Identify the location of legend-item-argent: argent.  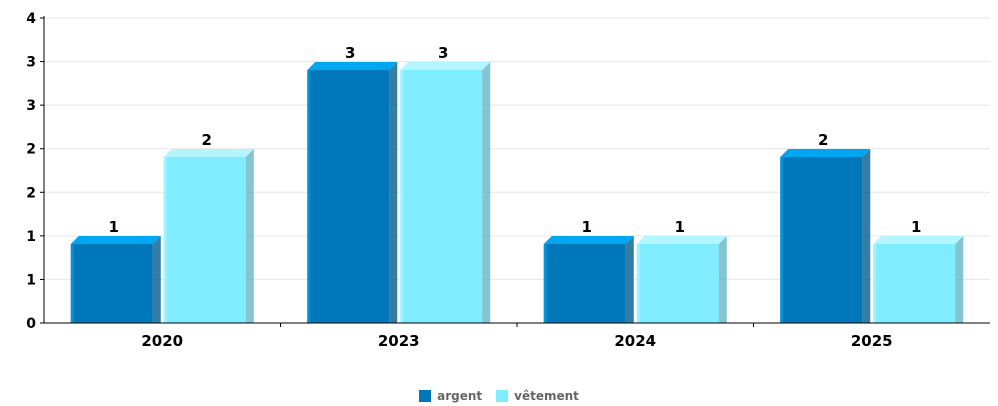
(450, 396).